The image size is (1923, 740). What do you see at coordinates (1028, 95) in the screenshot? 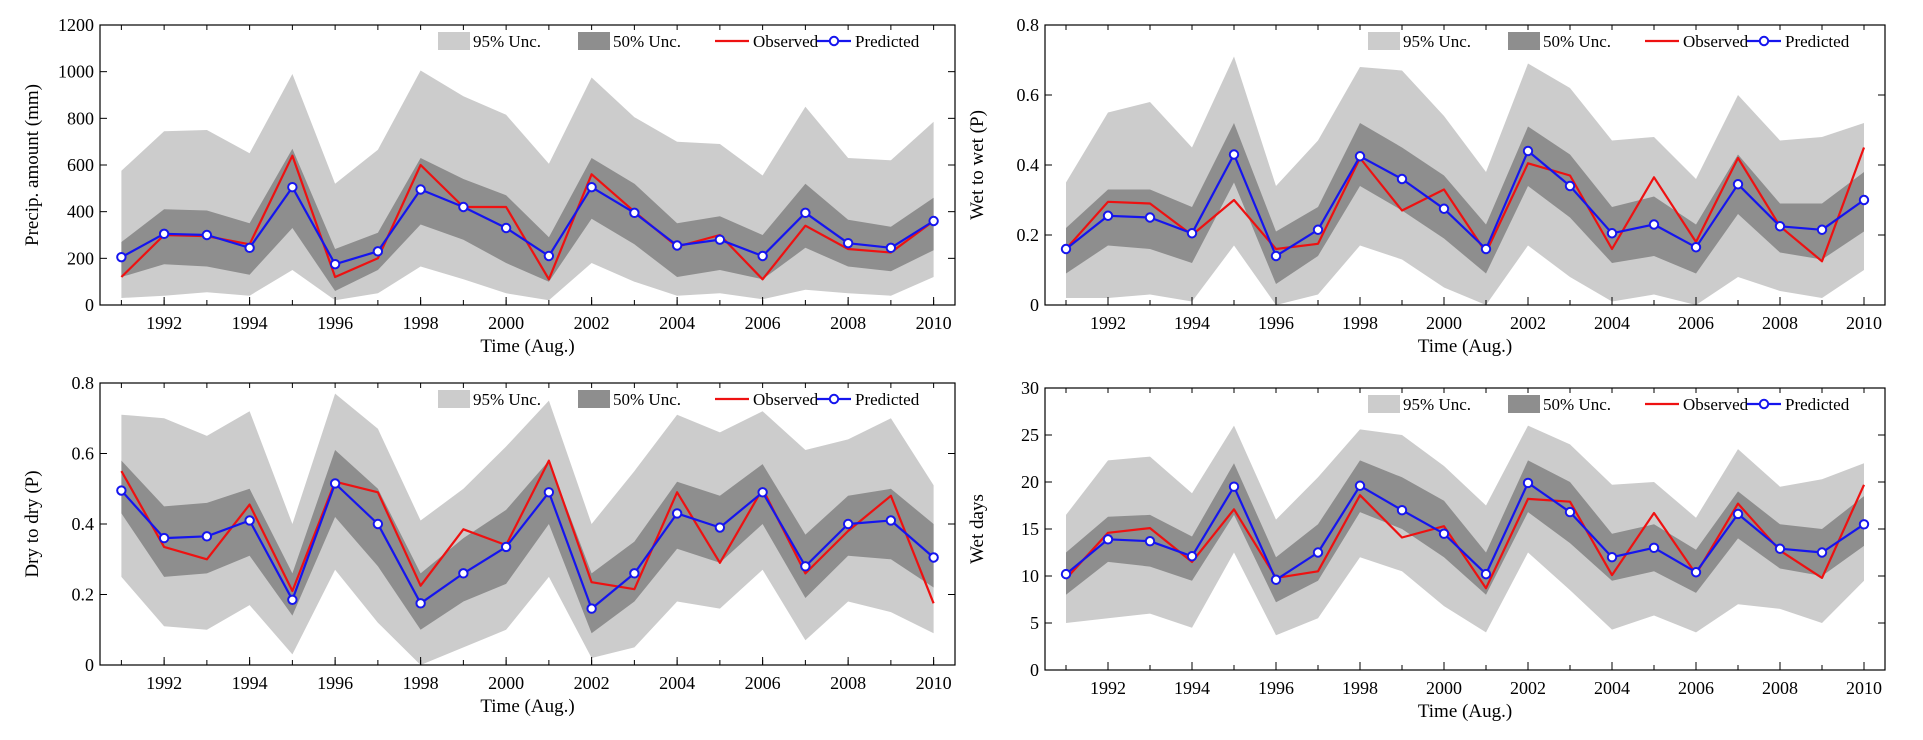
I see `y-tick-label: 0.6` at bounding box center [1028, 95].